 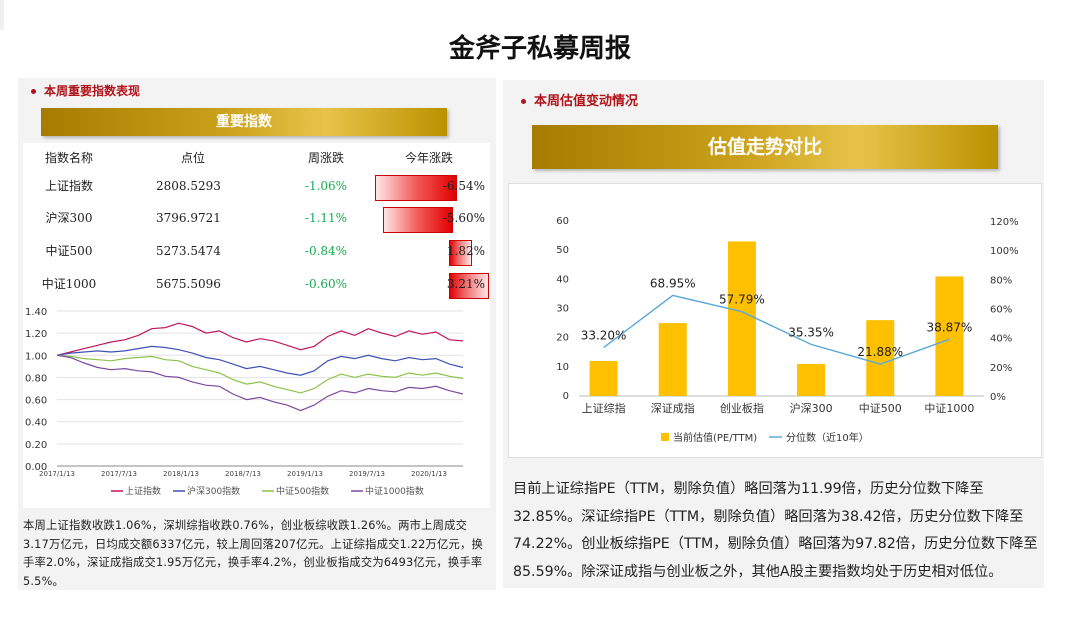 What do you see at coordinates (326, 251) in the screenshot?
I see `row-week: -0.84%` at bounding box center [326, 251].